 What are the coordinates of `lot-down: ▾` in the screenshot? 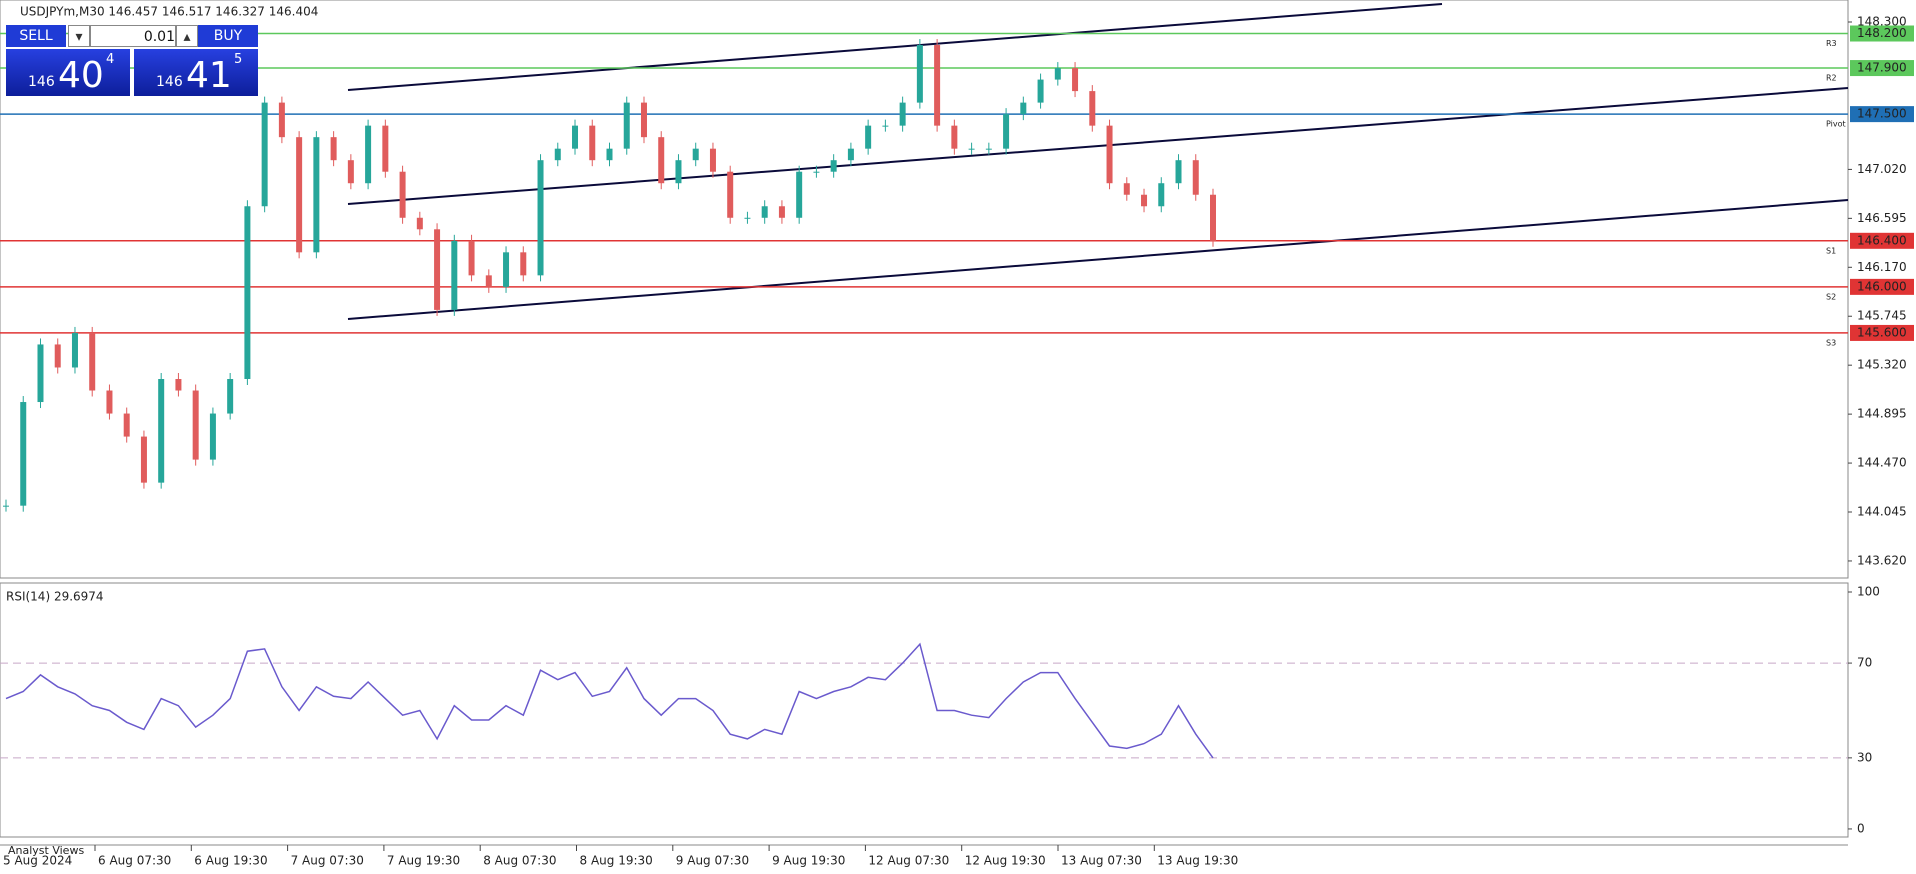 It's located at (79, 36).